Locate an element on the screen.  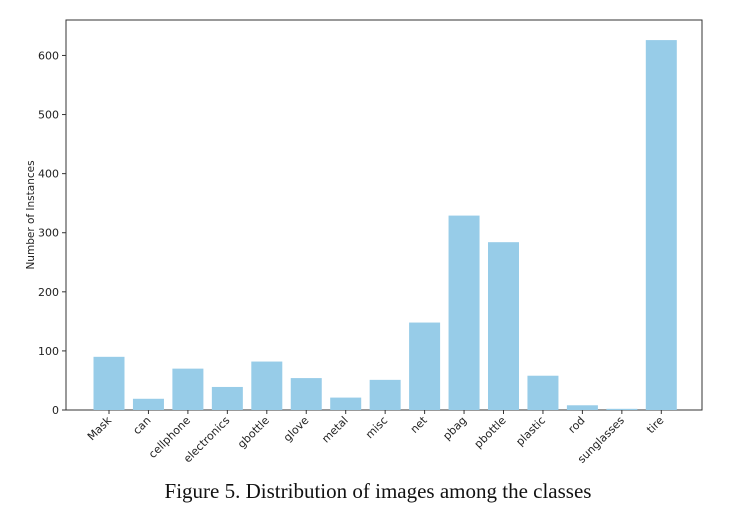
x-tick-label: rod is located at coordinates (577, 425).